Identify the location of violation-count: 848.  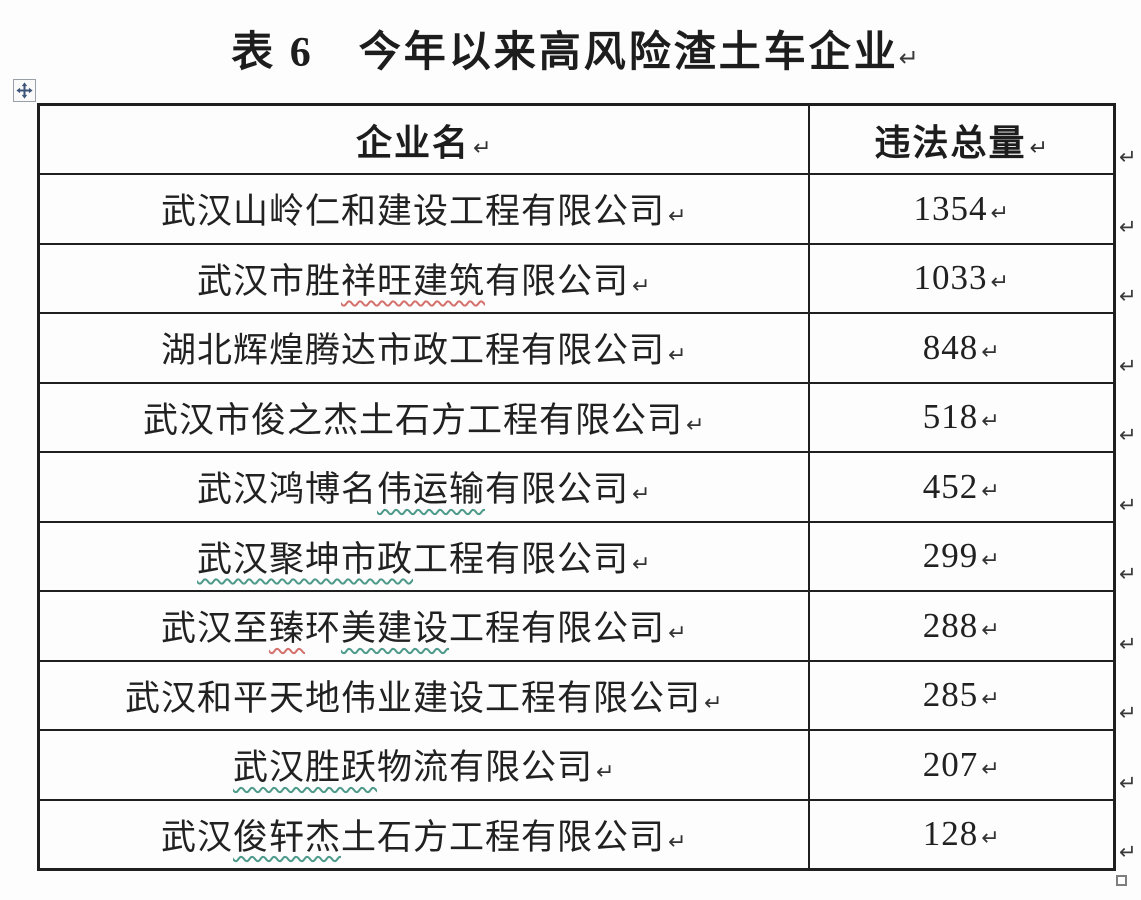
(950, 347).